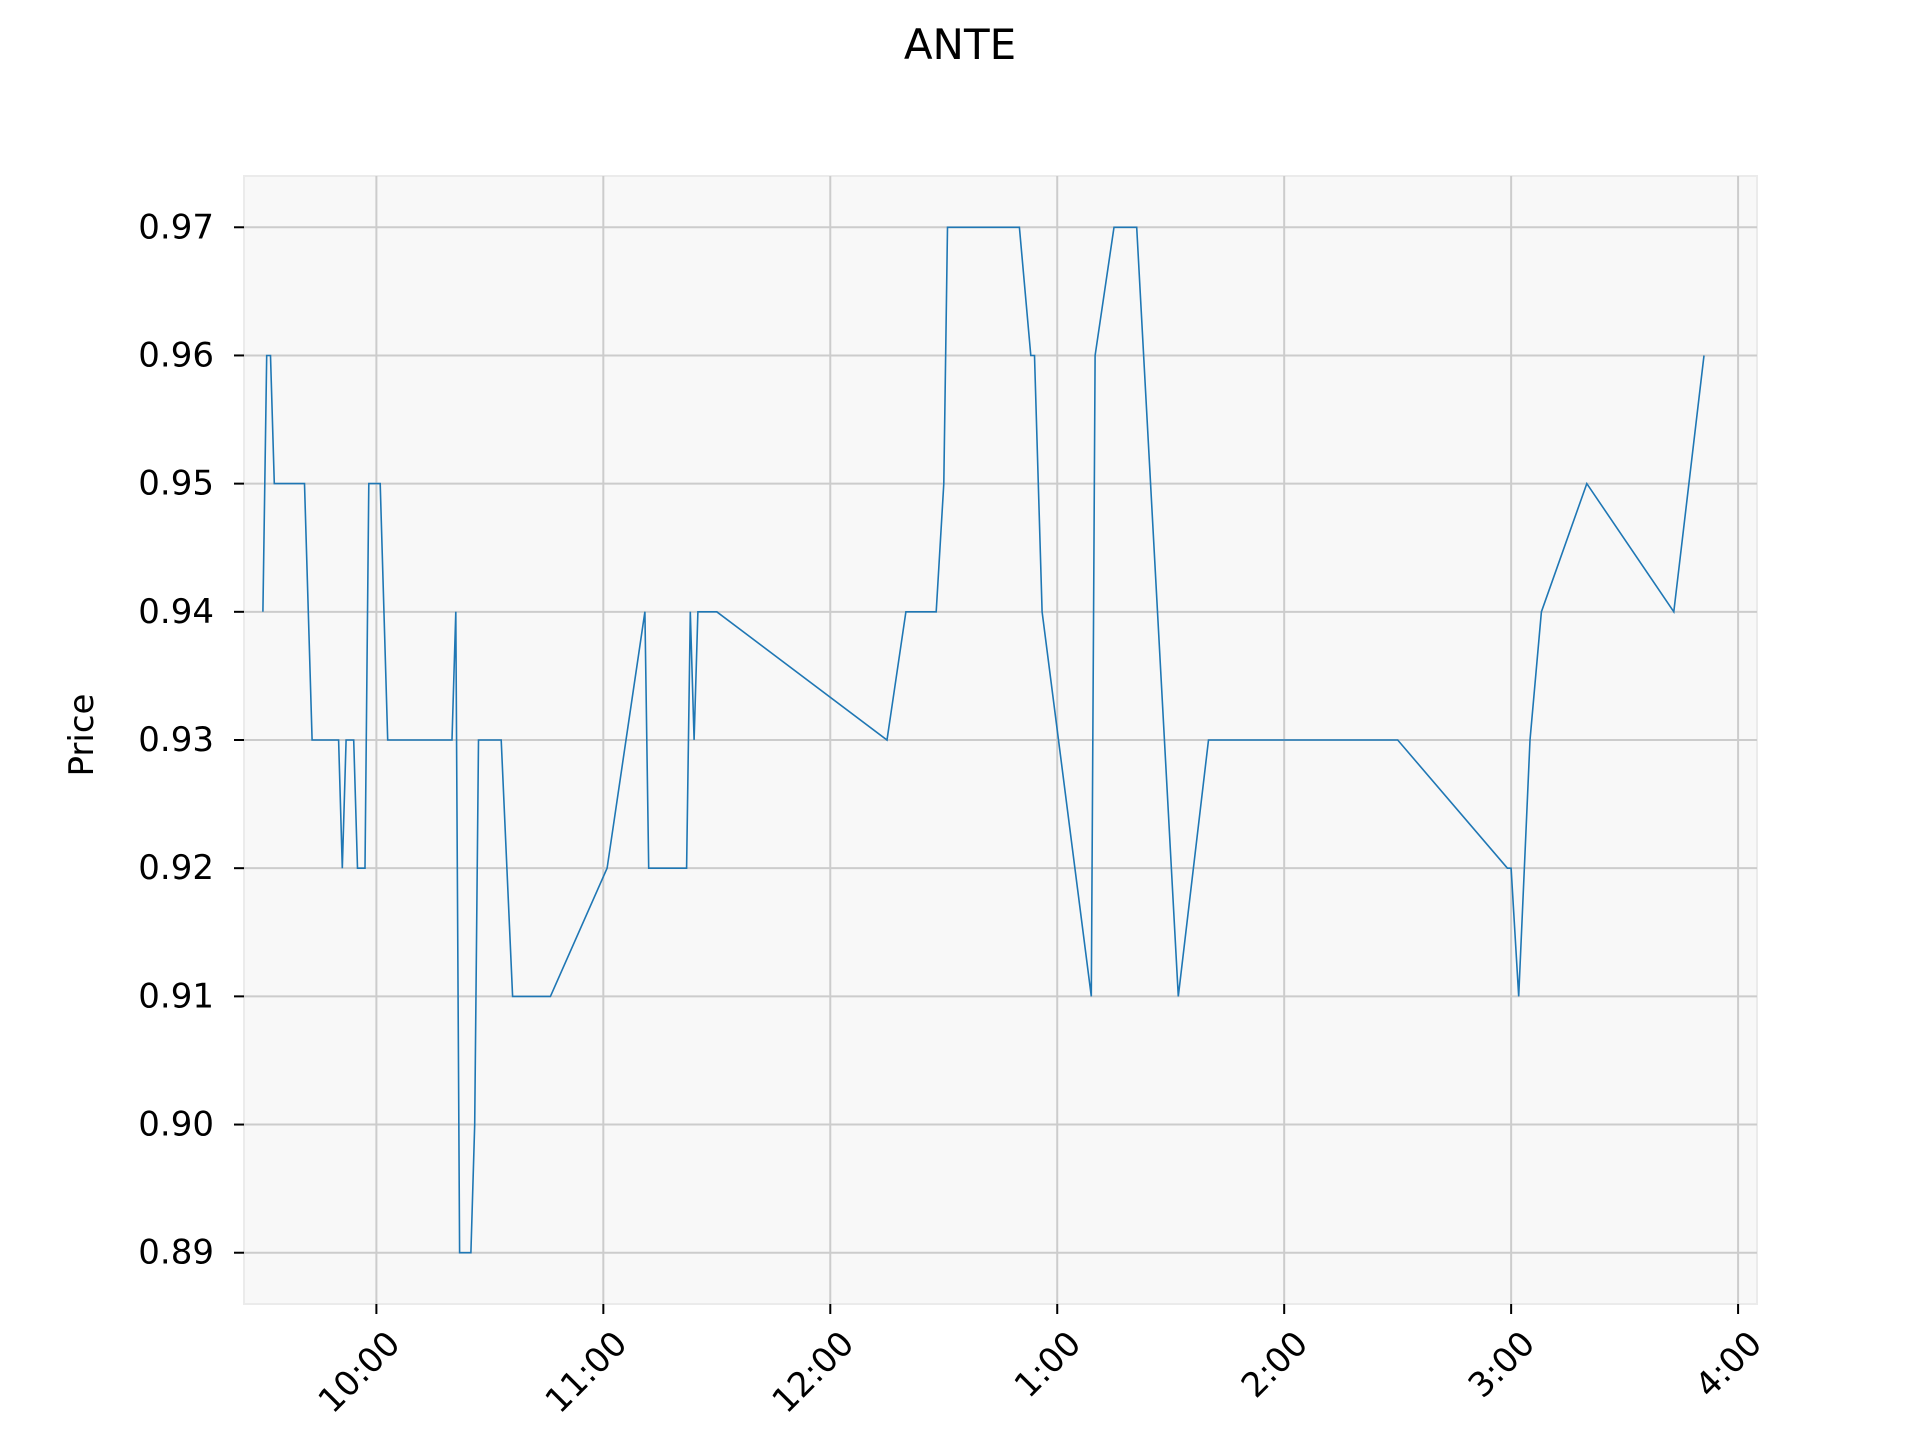  What do you see at coordinates (1729, 1365) in the screenshot?
I see `x-tick-label: 4:00` at bounding box center [1729, 1365].